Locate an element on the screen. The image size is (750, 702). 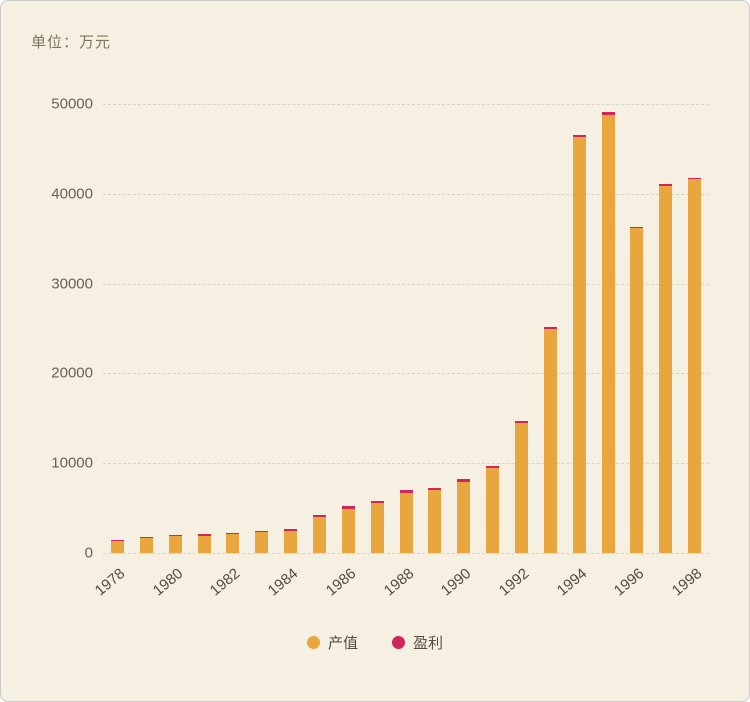
legend: 产值 盈利 is located at coordinates (375, 642).